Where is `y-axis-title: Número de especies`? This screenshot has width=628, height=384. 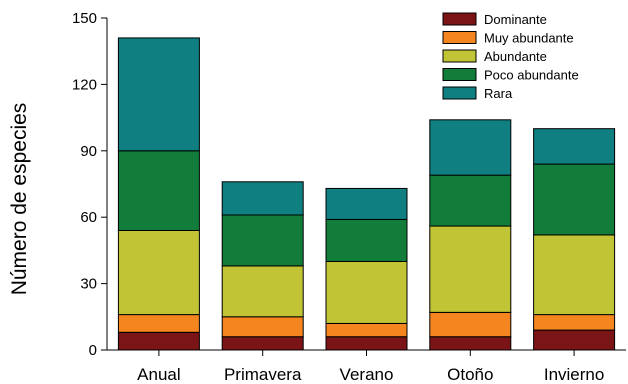 y-axis-title: Número de especies is located at coordinates (19, 199).